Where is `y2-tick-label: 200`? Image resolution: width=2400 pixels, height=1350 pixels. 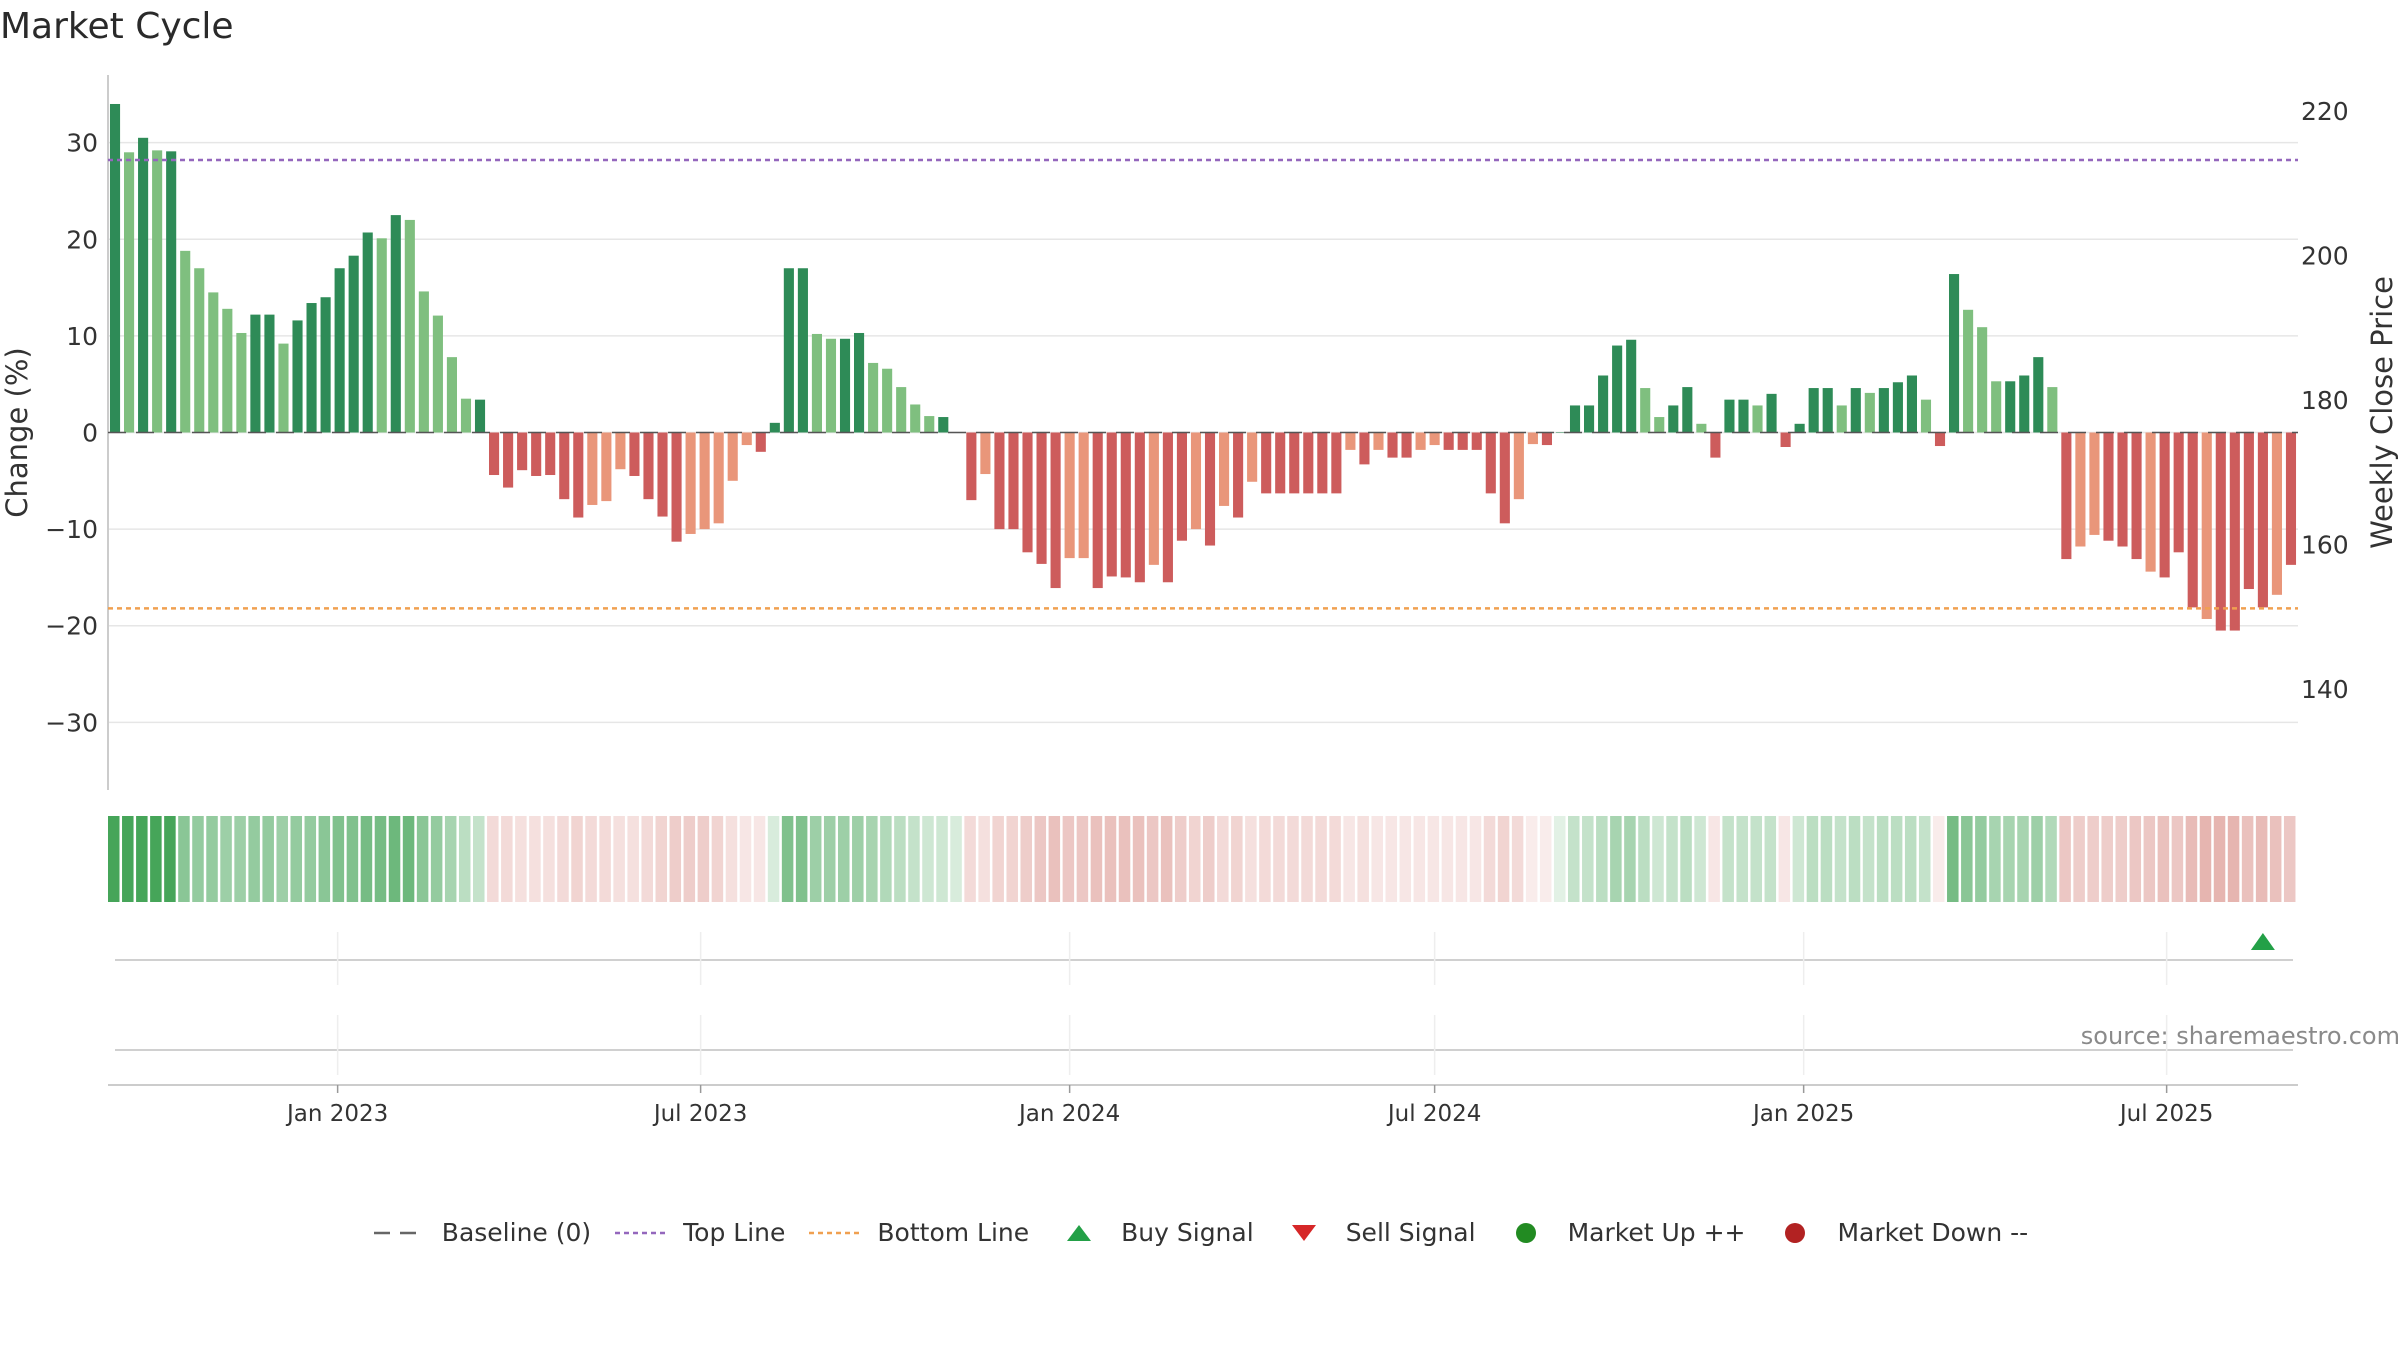
y2-tick-label: 200 is located at coordinates (2325, 256).